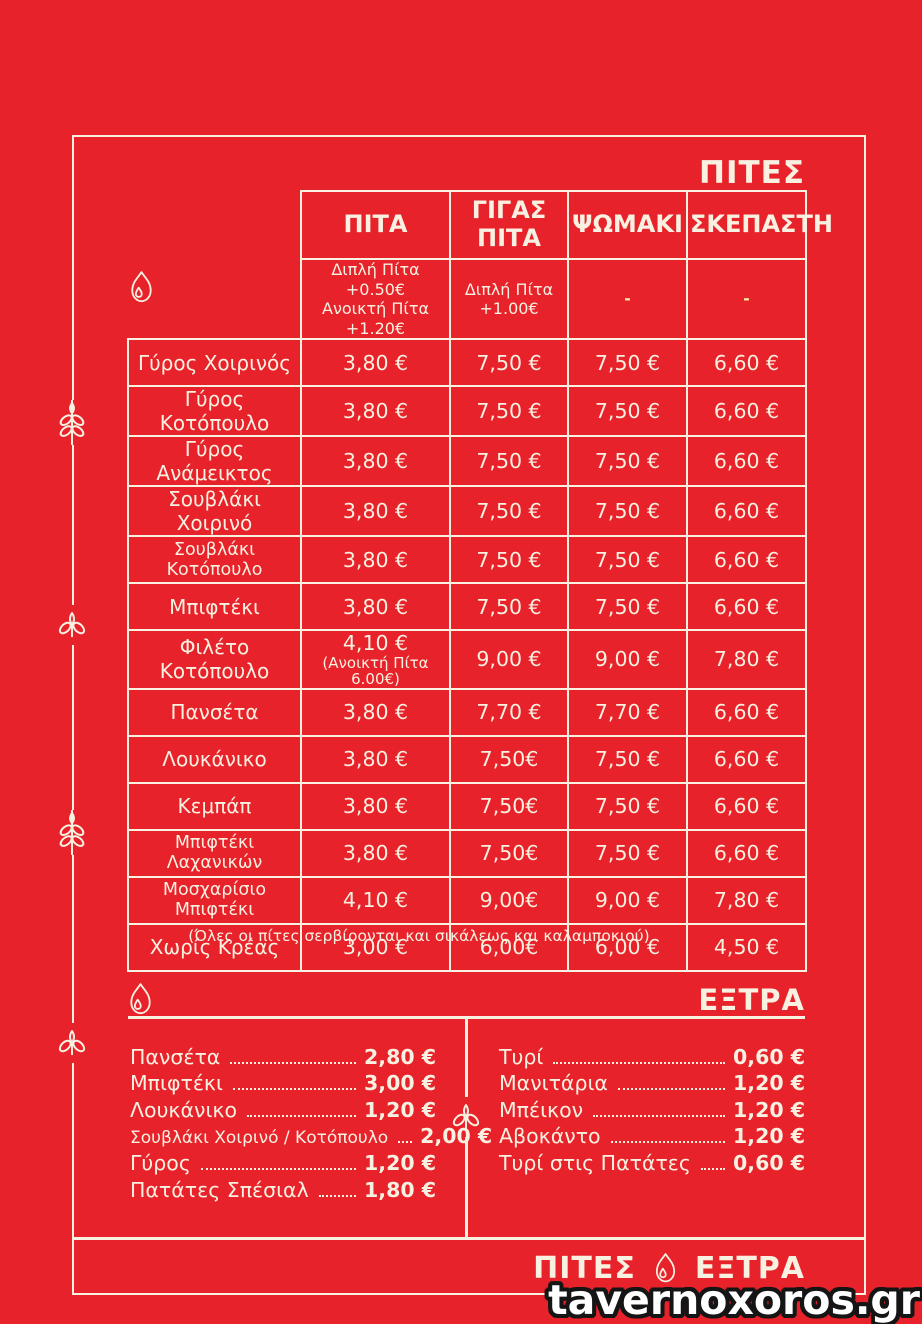 This screenshot has width=922, height=1324. What do you see at coordinates (375, 279) in the screenshot?
I see `column-note-line: Διπλή Πίτα +0.50€` at bounding box center [375, 279].